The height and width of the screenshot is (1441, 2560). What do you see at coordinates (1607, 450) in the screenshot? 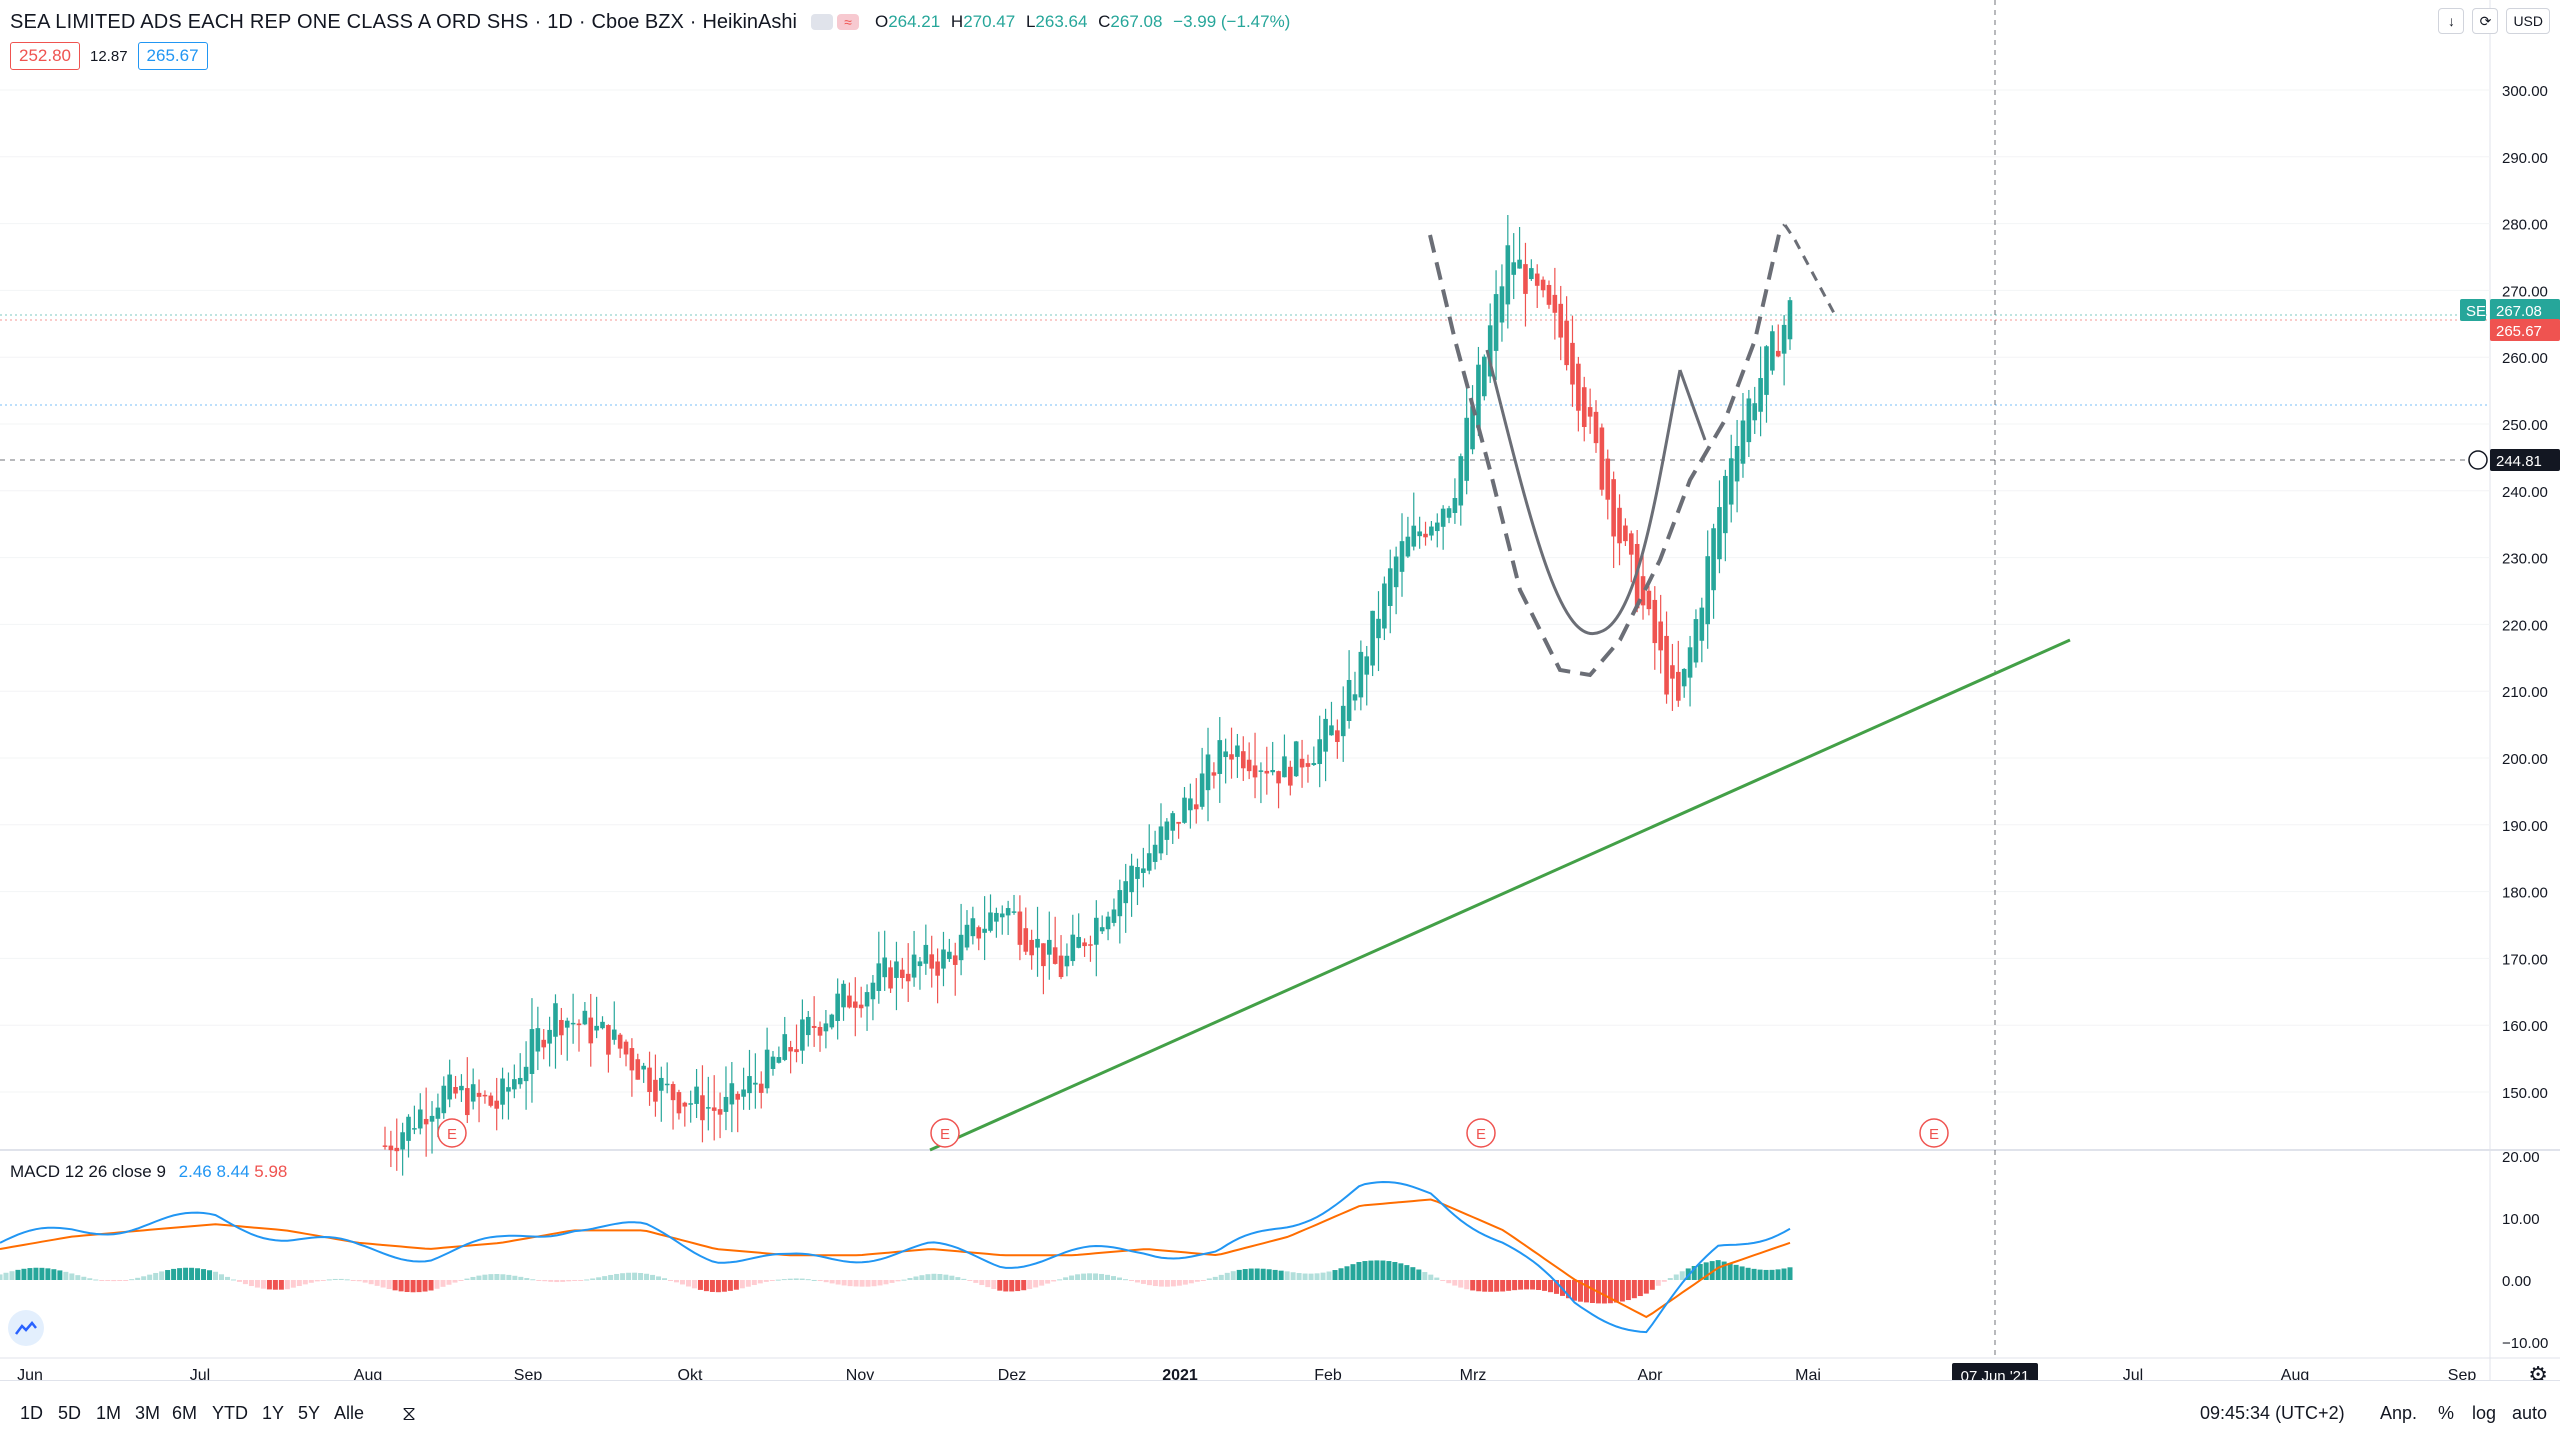
I see `dashed-pattern-drawing` at bounding box center [1607, 450].